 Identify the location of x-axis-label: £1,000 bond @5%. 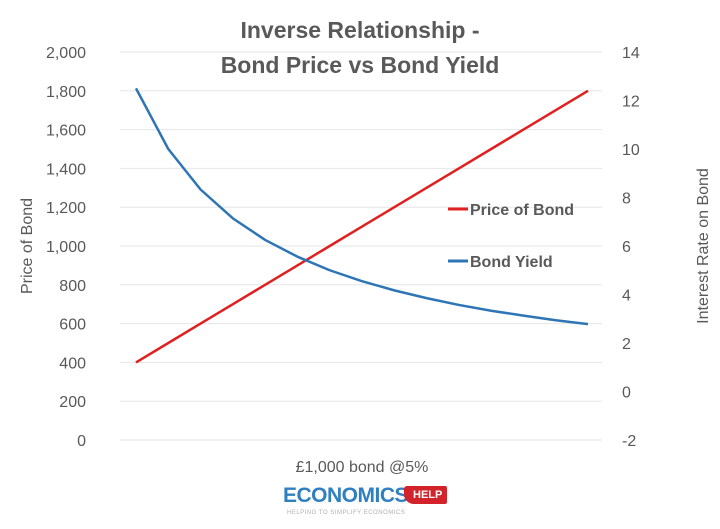
(362, 467).